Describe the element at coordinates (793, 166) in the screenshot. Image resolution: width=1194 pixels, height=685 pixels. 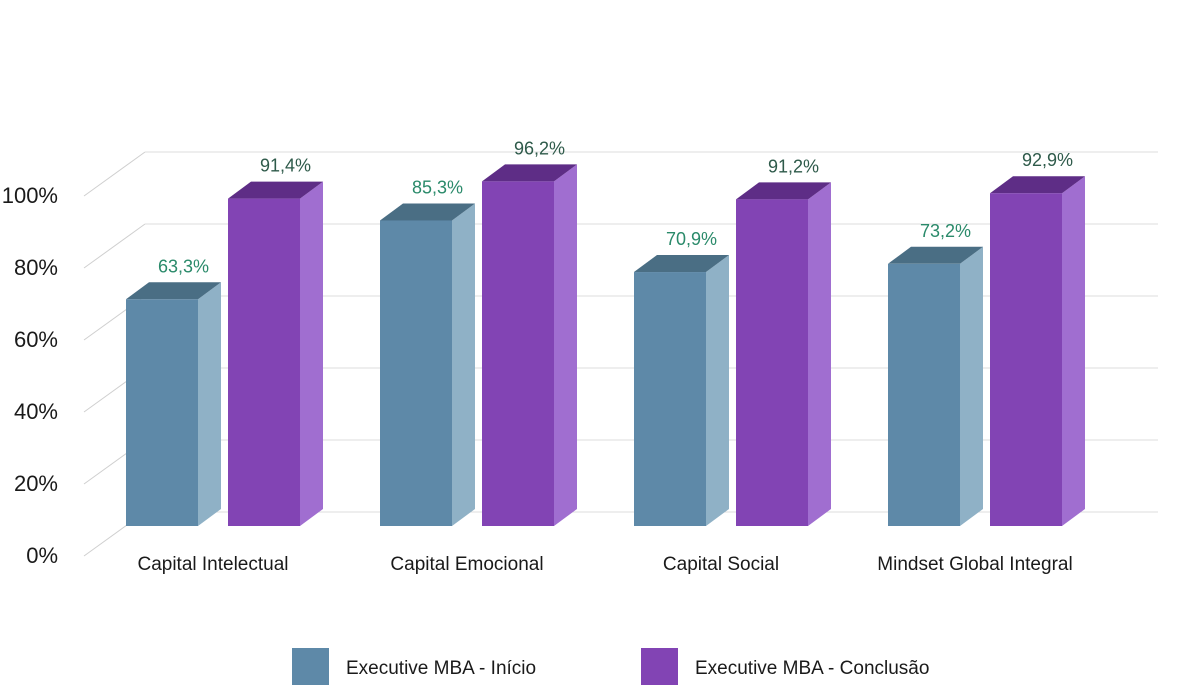
I see `data-label: 91,2%` at that location.